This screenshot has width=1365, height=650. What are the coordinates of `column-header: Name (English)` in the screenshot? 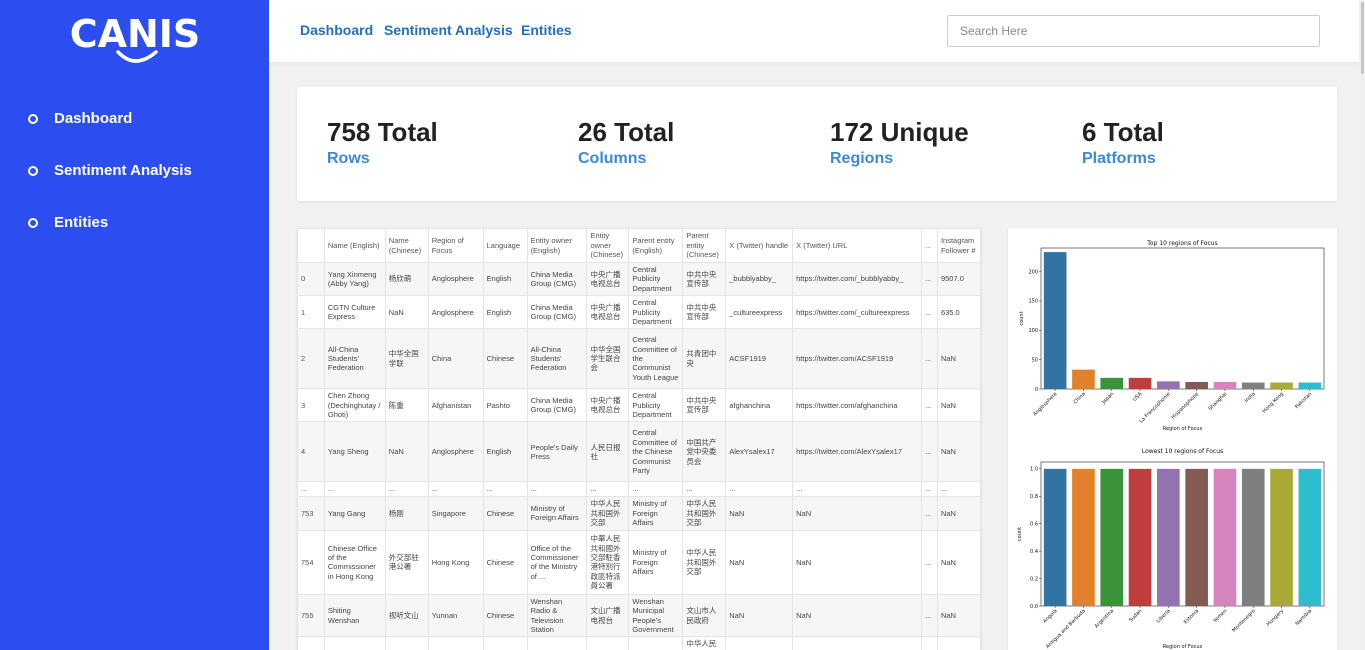 It's located at (354, 245).